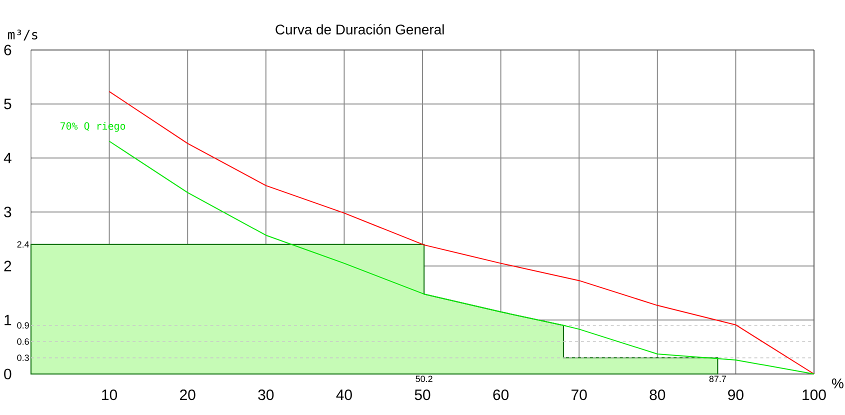 This screenshot has height=415, width=845. I want to click on series-label: 70% Q riego, so click(93, 127).